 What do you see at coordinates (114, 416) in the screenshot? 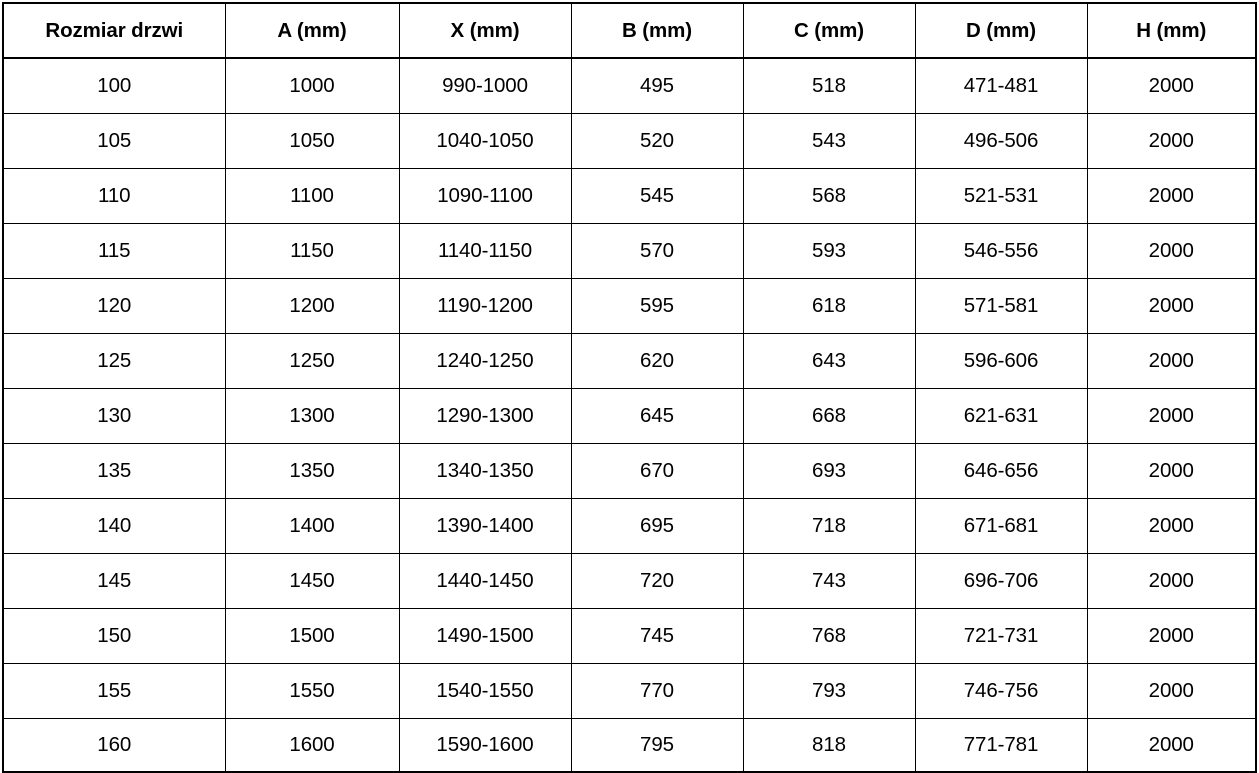
I see `table-cell: 130` at bounding box center [114, 416].